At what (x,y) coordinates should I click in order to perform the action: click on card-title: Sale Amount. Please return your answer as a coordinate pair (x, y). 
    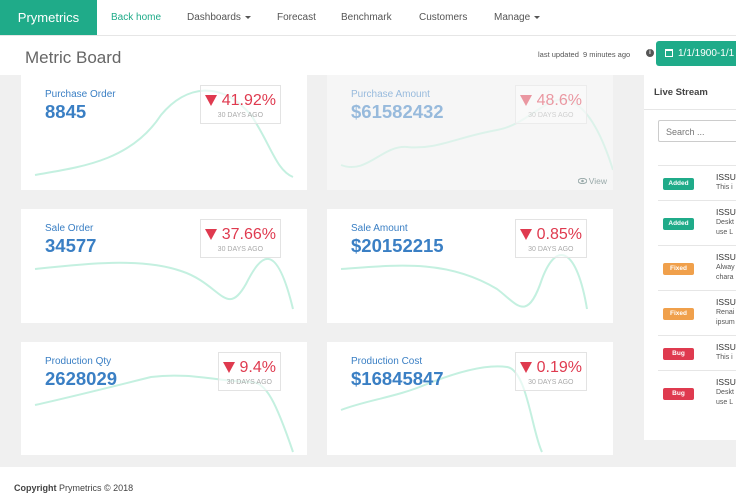
    Looking at the image, I should click on (379, 228).